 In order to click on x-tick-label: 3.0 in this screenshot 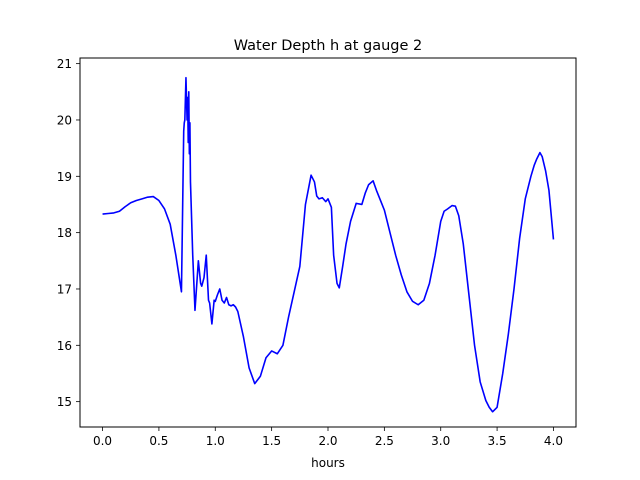, I will do `click(440, 441)`.